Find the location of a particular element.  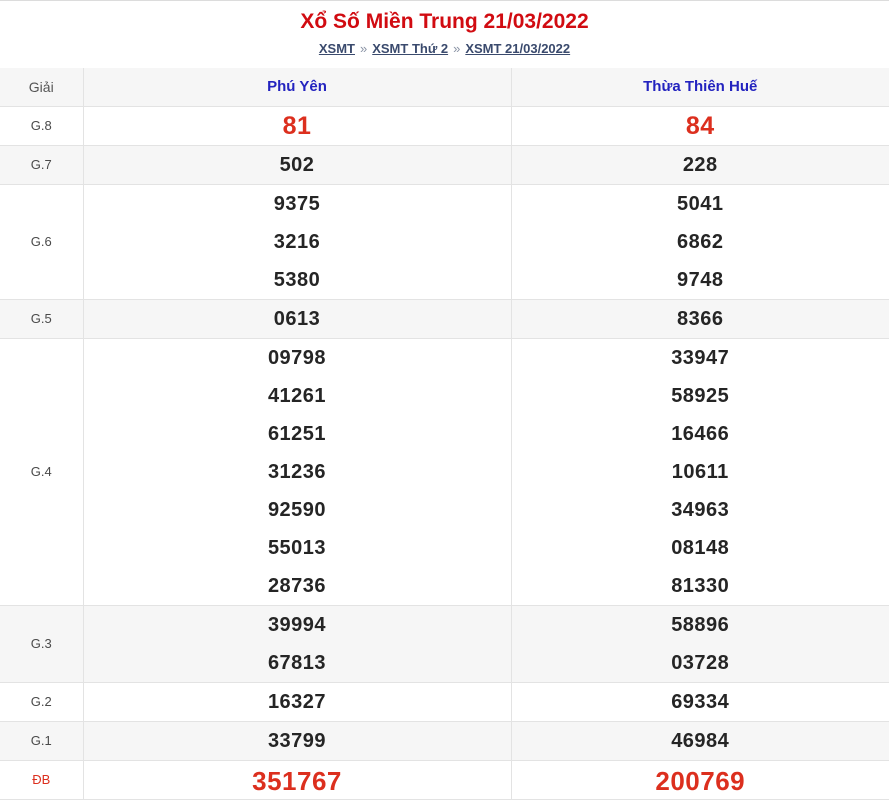

prize-number: 58925 is located at coordinates (700, 395).